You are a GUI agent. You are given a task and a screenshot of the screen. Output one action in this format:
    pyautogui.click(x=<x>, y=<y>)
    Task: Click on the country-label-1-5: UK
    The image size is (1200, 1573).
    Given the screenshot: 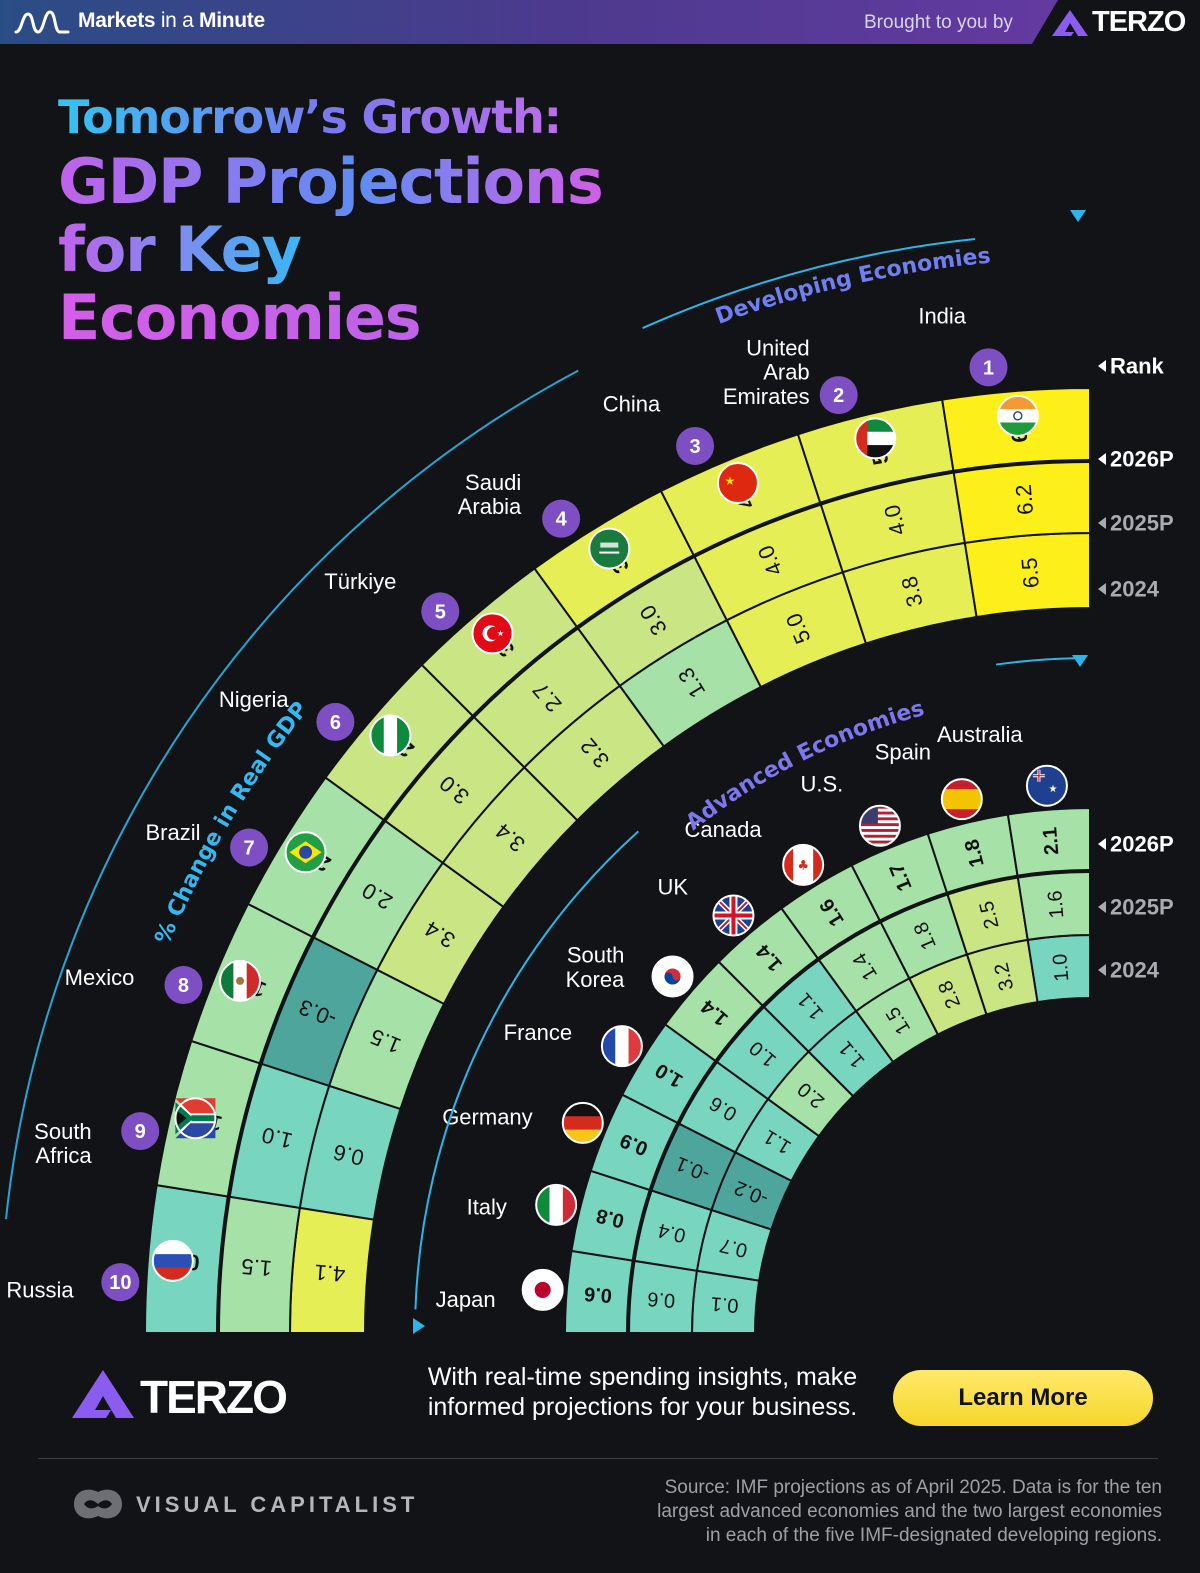 What is the action you would take?
    pyautogui.click(x=672, y=886)
    